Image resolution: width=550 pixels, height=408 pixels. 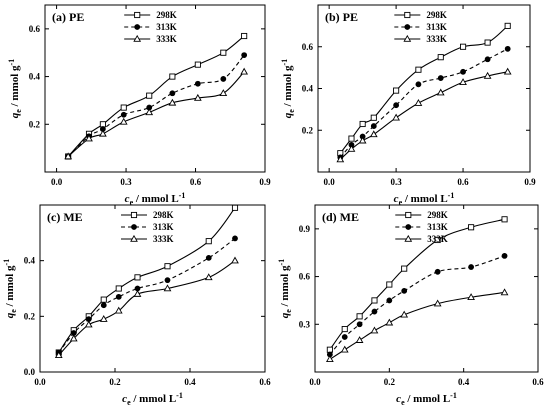 I want to click on y-tick-label: 0.0, so click(x=30, y=372).